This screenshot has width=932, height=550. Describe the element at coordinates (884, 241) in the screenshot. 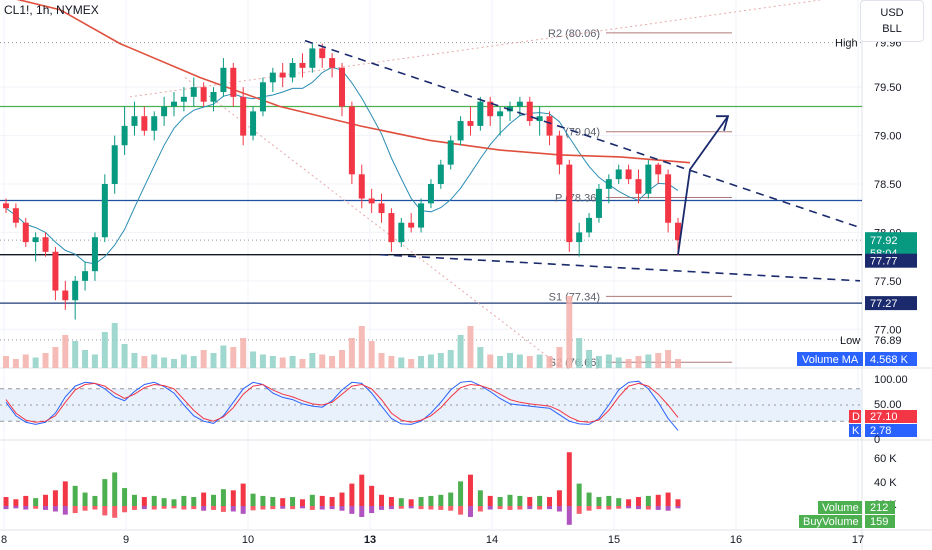

I see `last-price-value: 77.92` at that location.